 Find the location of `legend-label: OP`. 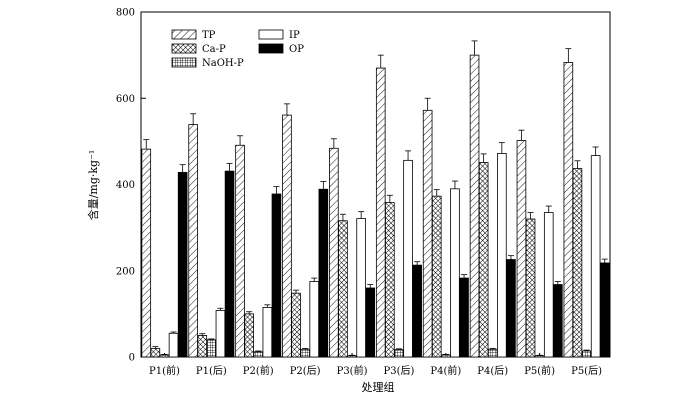

legend-label: OP is located at coordinates (296, 49).